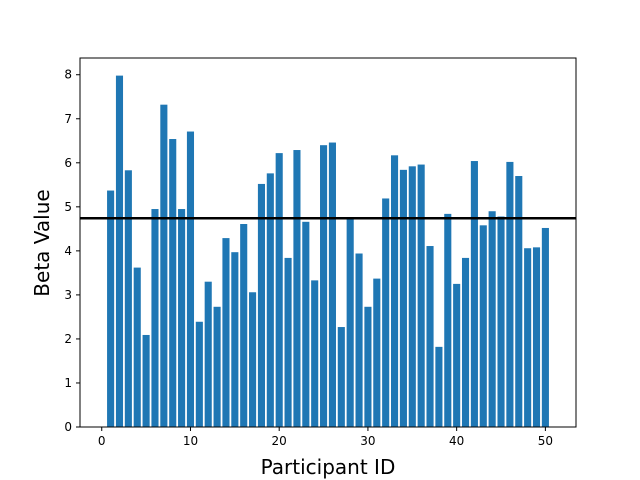 The width and height of the screenshot is (640, 480). What do you see at coordinates (68, 339) in the screenshot?
I see `y-tick-label: 2` at bounding box center [68, 339].